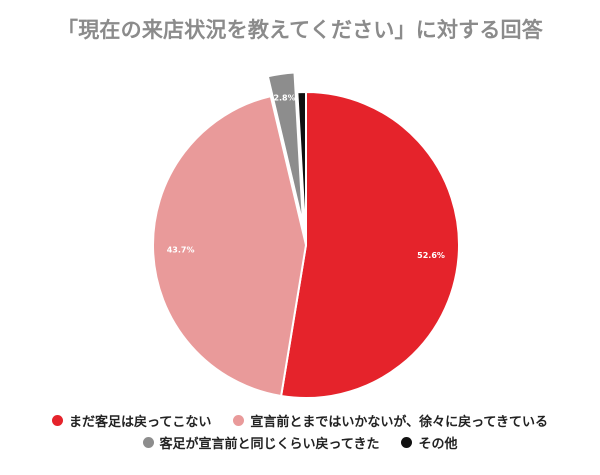 The width and height of the screenshot is (600, 475). What do you see at coordinates (181, 249) in the screenshot?
I see `slice-data-label: 43.7%` at bounding box center [181, 249].